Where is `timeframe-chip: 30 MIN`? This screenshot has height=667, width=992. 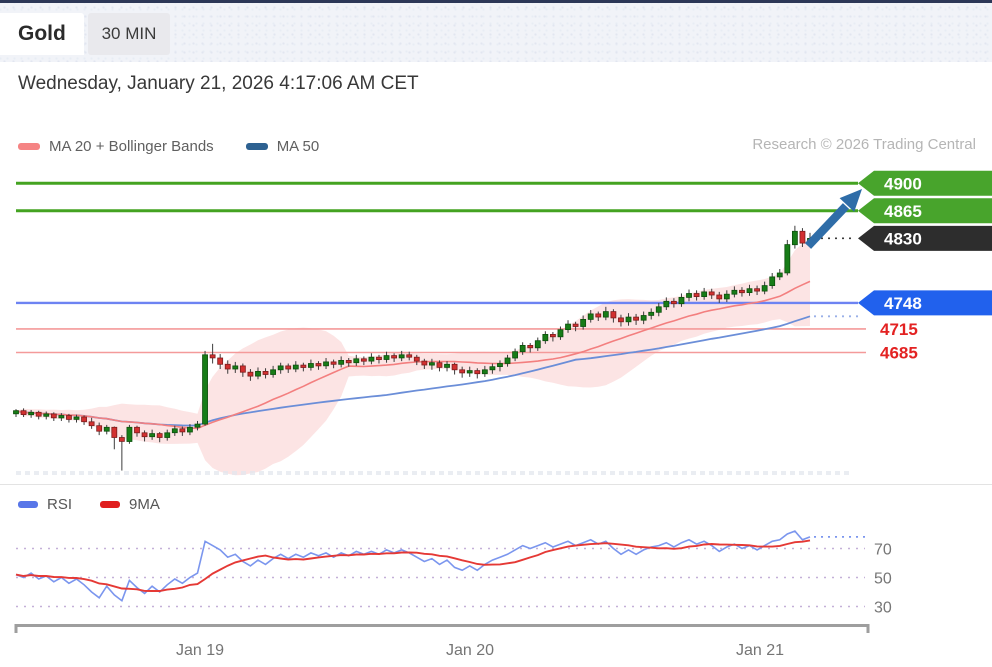 timeframe-chip: 30 MIN is located at coordinates (129, 34).